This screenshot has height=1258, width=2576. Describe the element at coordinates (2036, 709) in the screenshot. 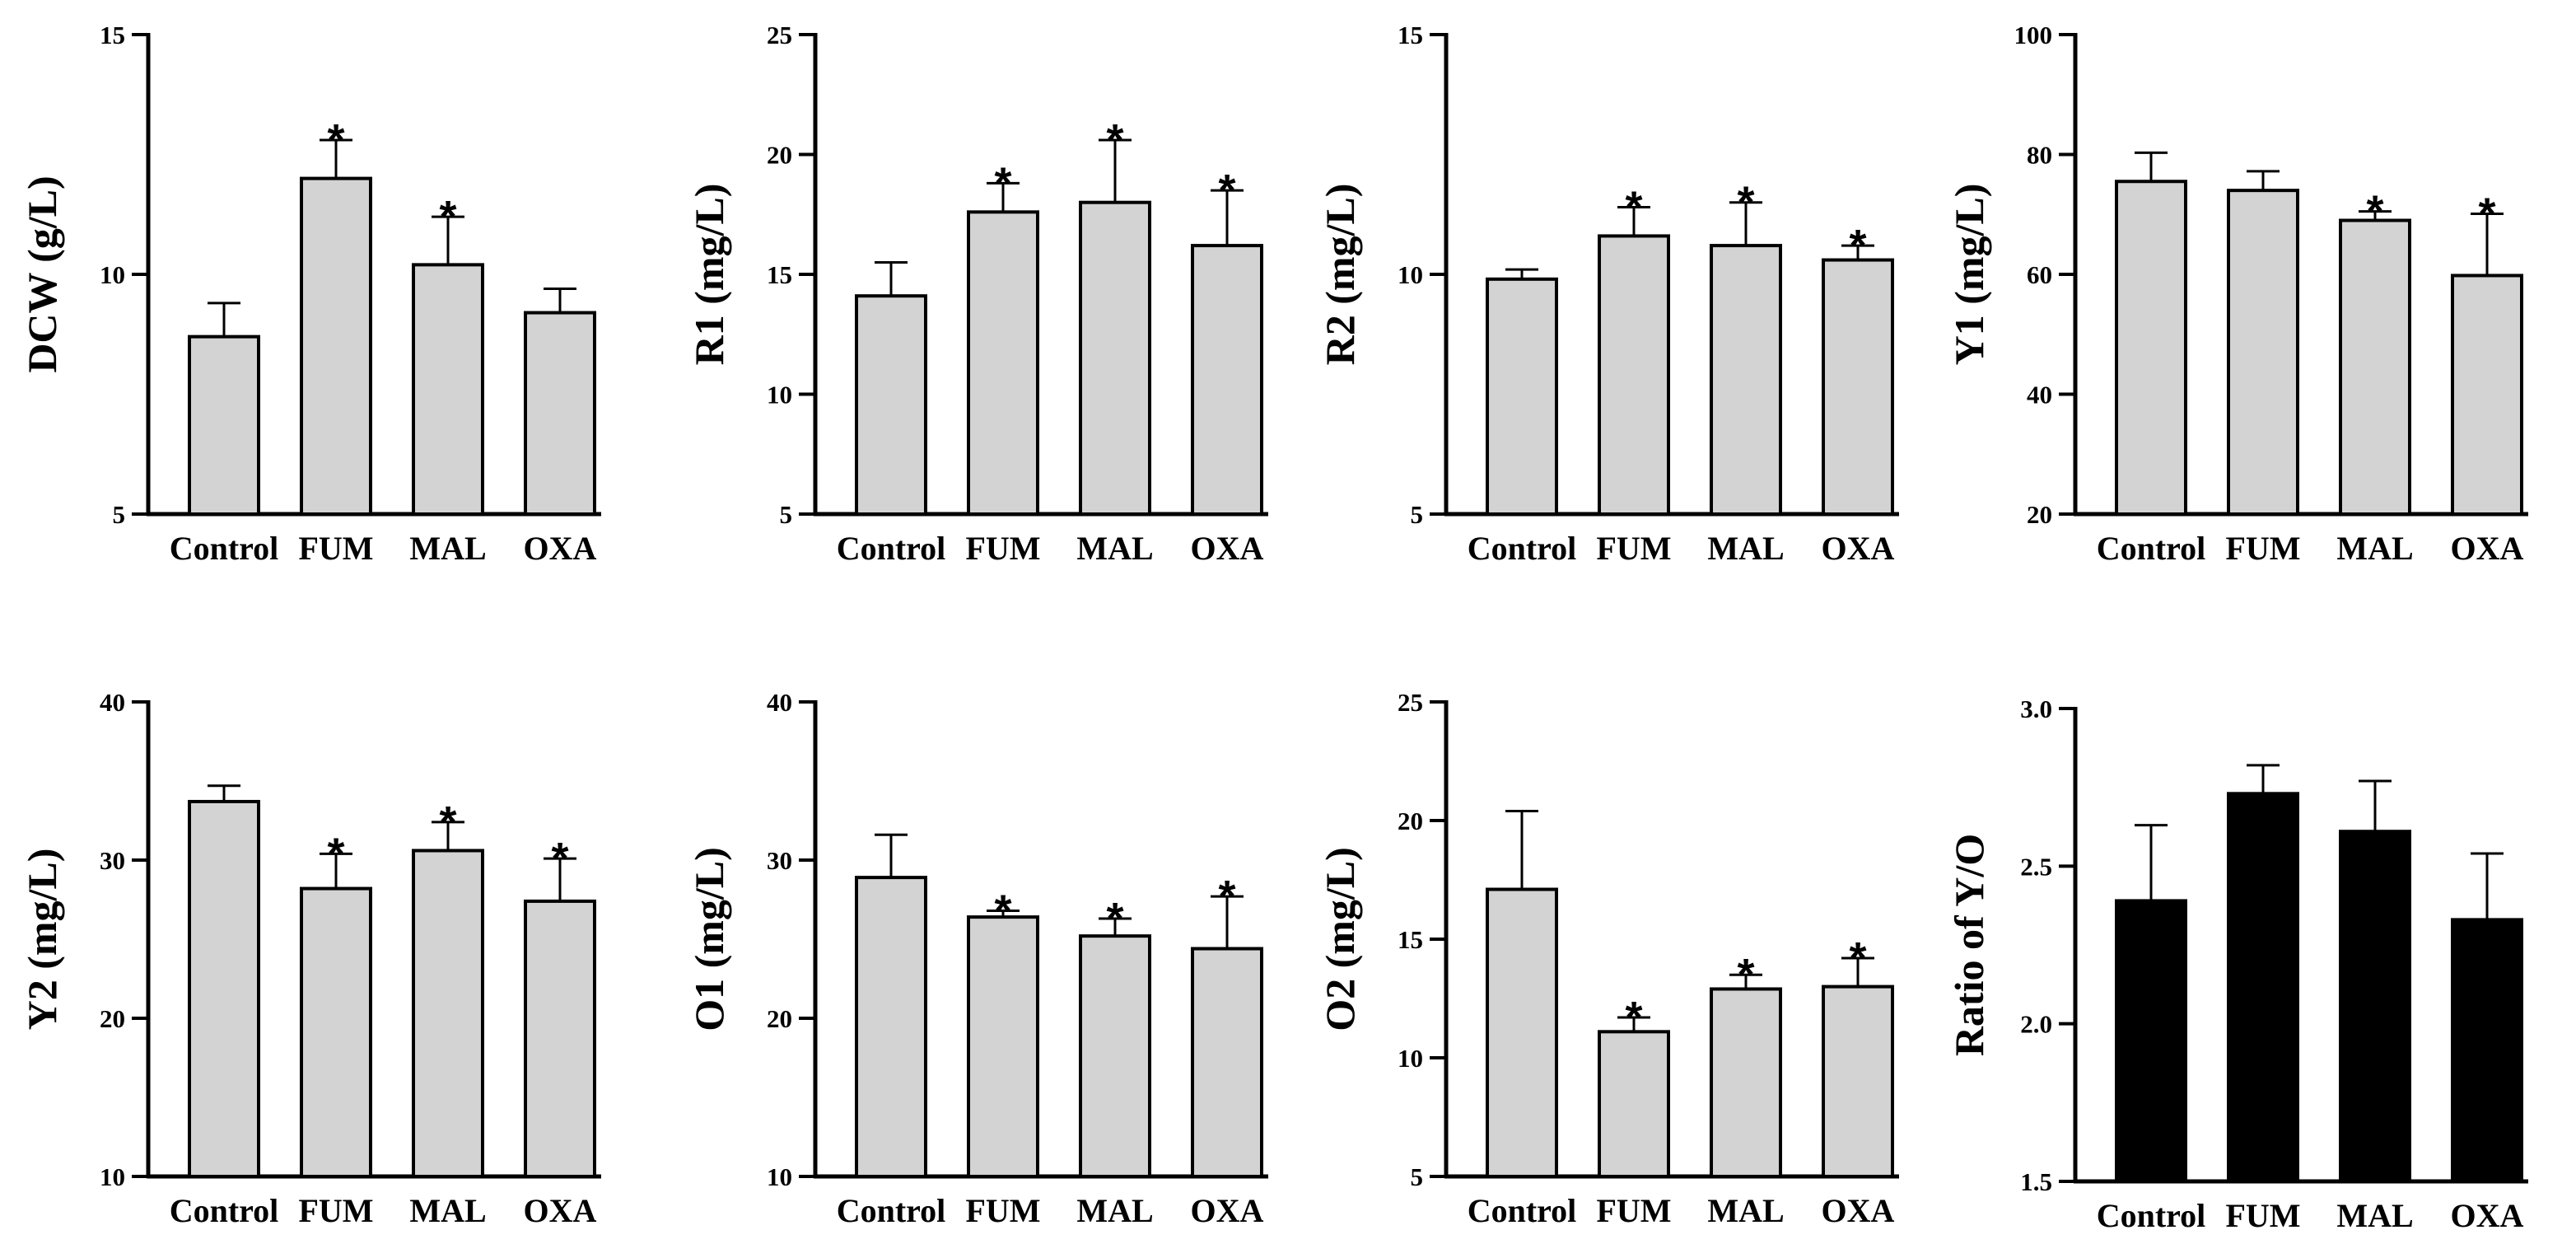

I see `y-tick-label: 3.0` at that location.